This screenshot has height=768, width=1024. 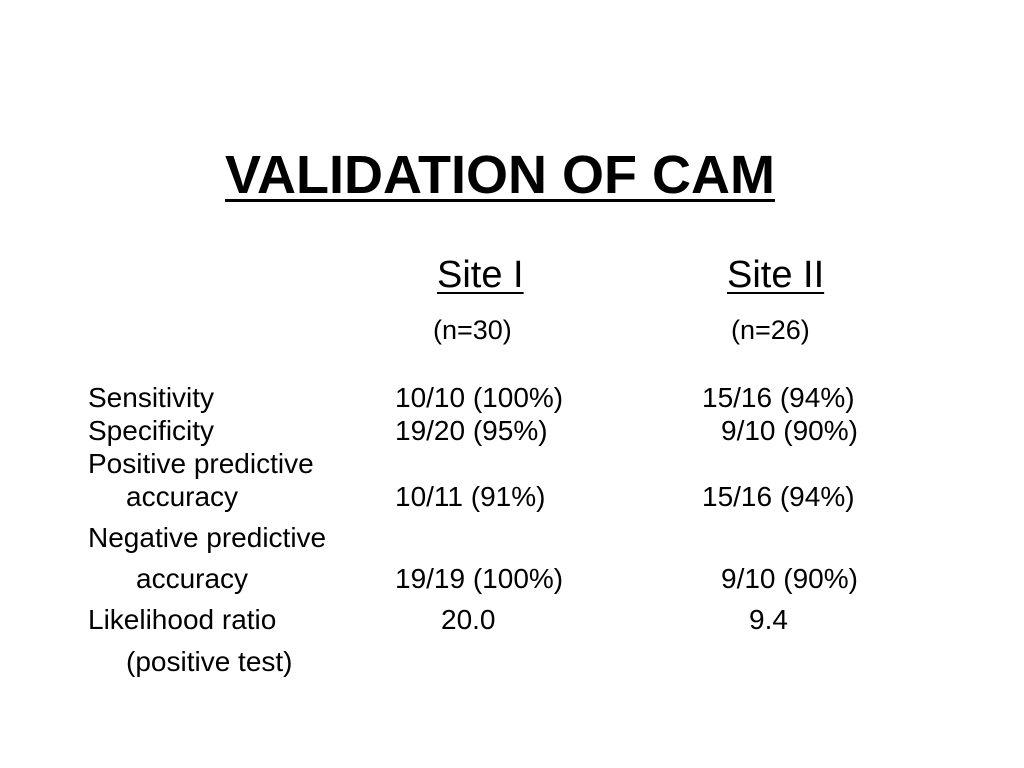 I want to click on cell-sensitivity-site-1: 10/10 (100%), so click(x=479, y=397).